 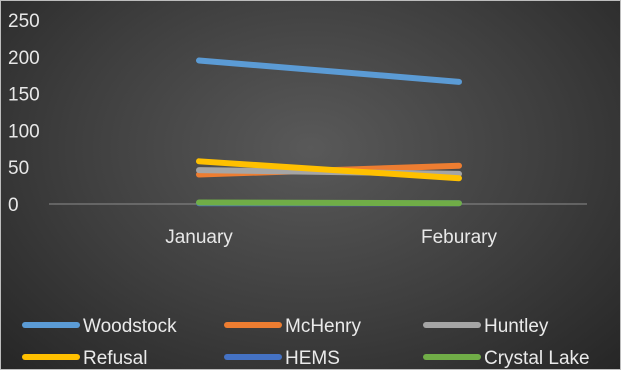 What do you see at coordinates (537, 358) in the screenshot?
I see `legend-label: Crystal Lake` at bounding box center [537, 358].